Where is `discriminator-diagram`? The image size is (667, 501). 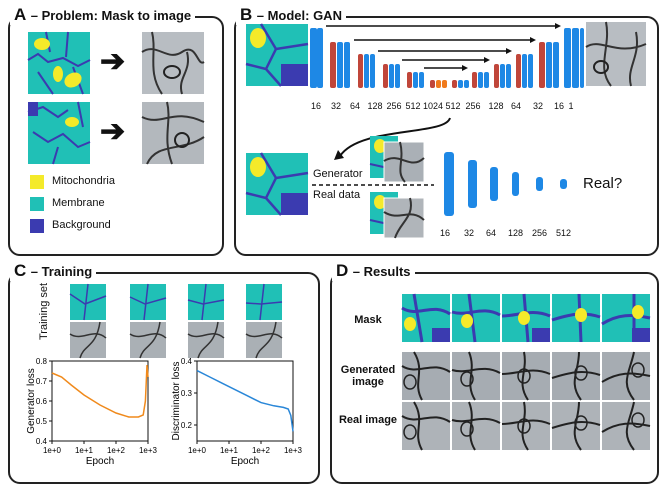 discriminator-diagram is located at coordinates (505, 184).